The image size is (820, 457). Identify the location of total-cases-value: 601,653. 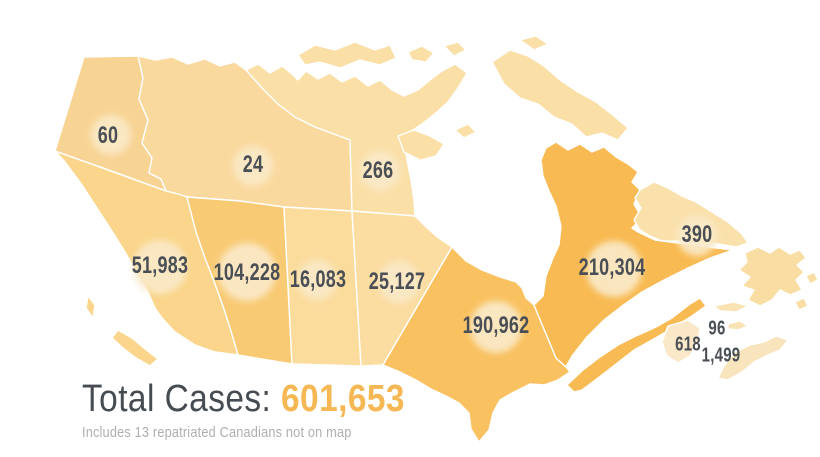
(343, 399).